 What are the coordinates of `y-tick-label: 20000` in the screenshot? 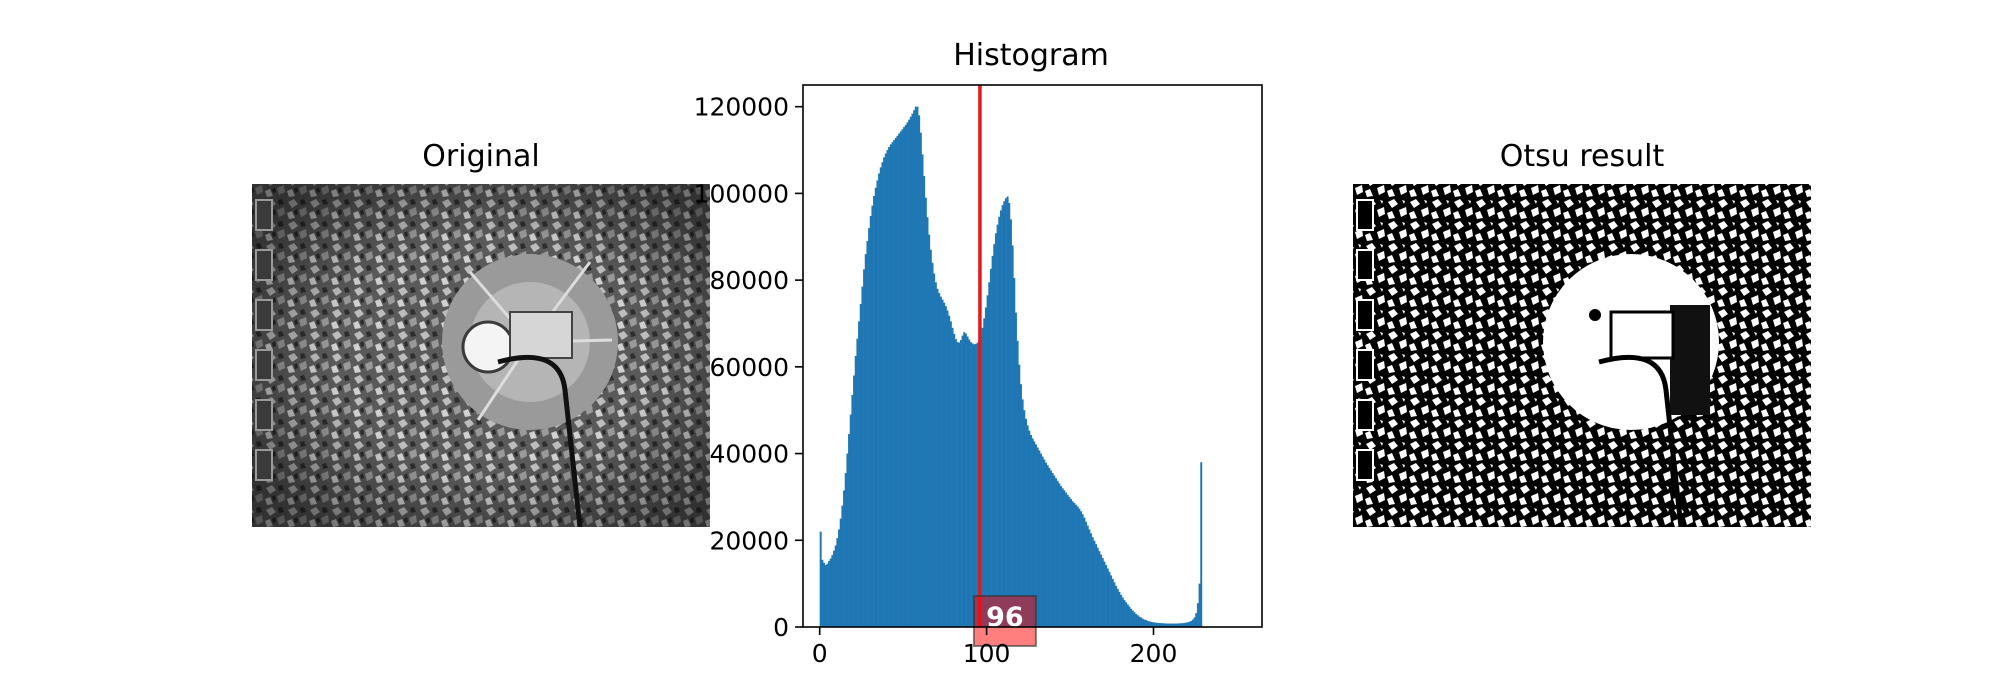 It's located at (749, 540).